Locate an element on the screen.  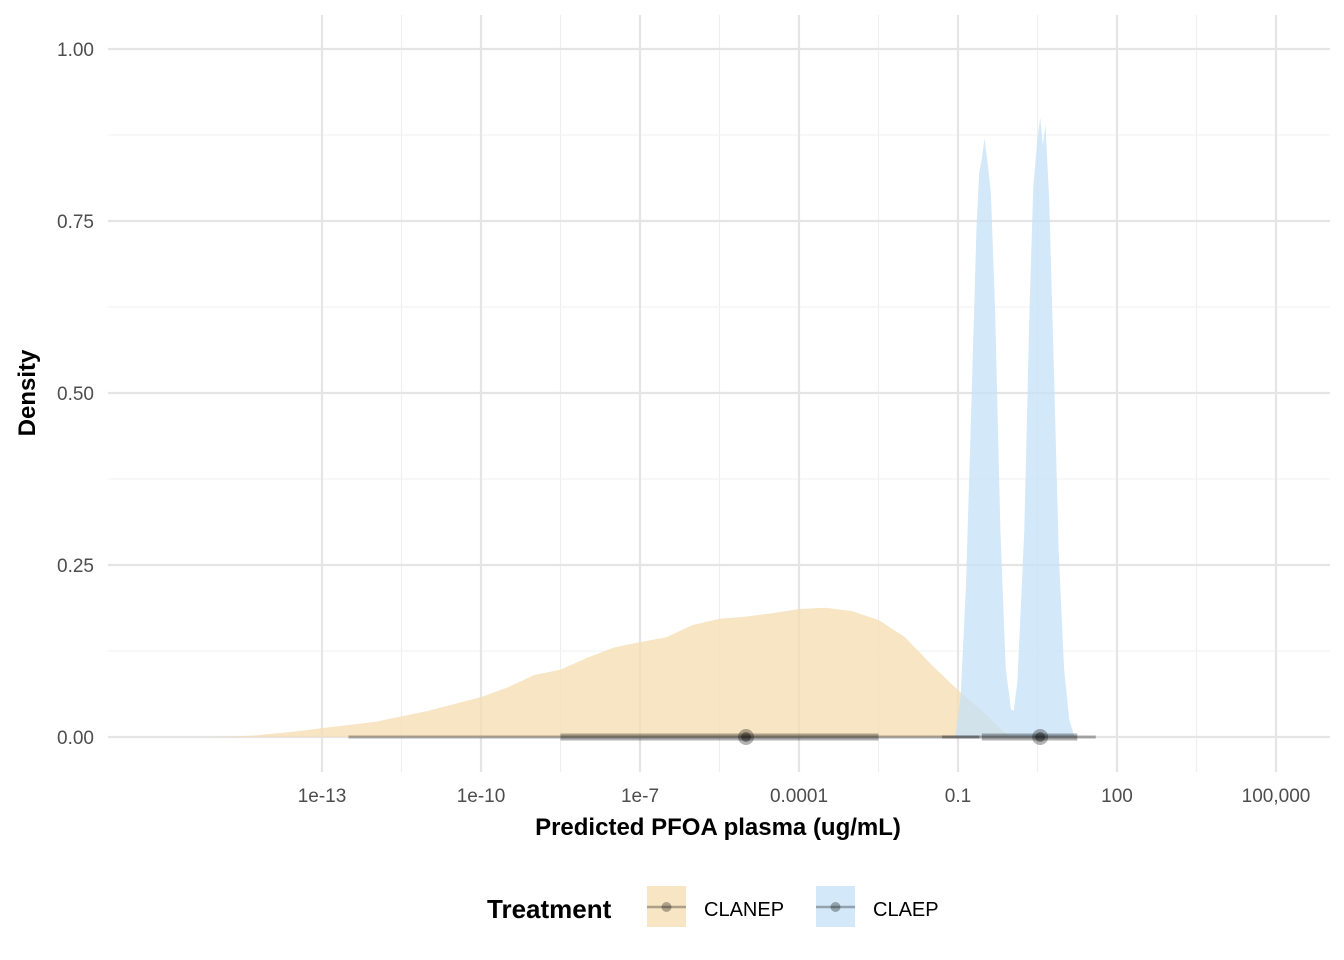
legend: Treatment CLANEP CLAEP is located at coordinates (713, 906).